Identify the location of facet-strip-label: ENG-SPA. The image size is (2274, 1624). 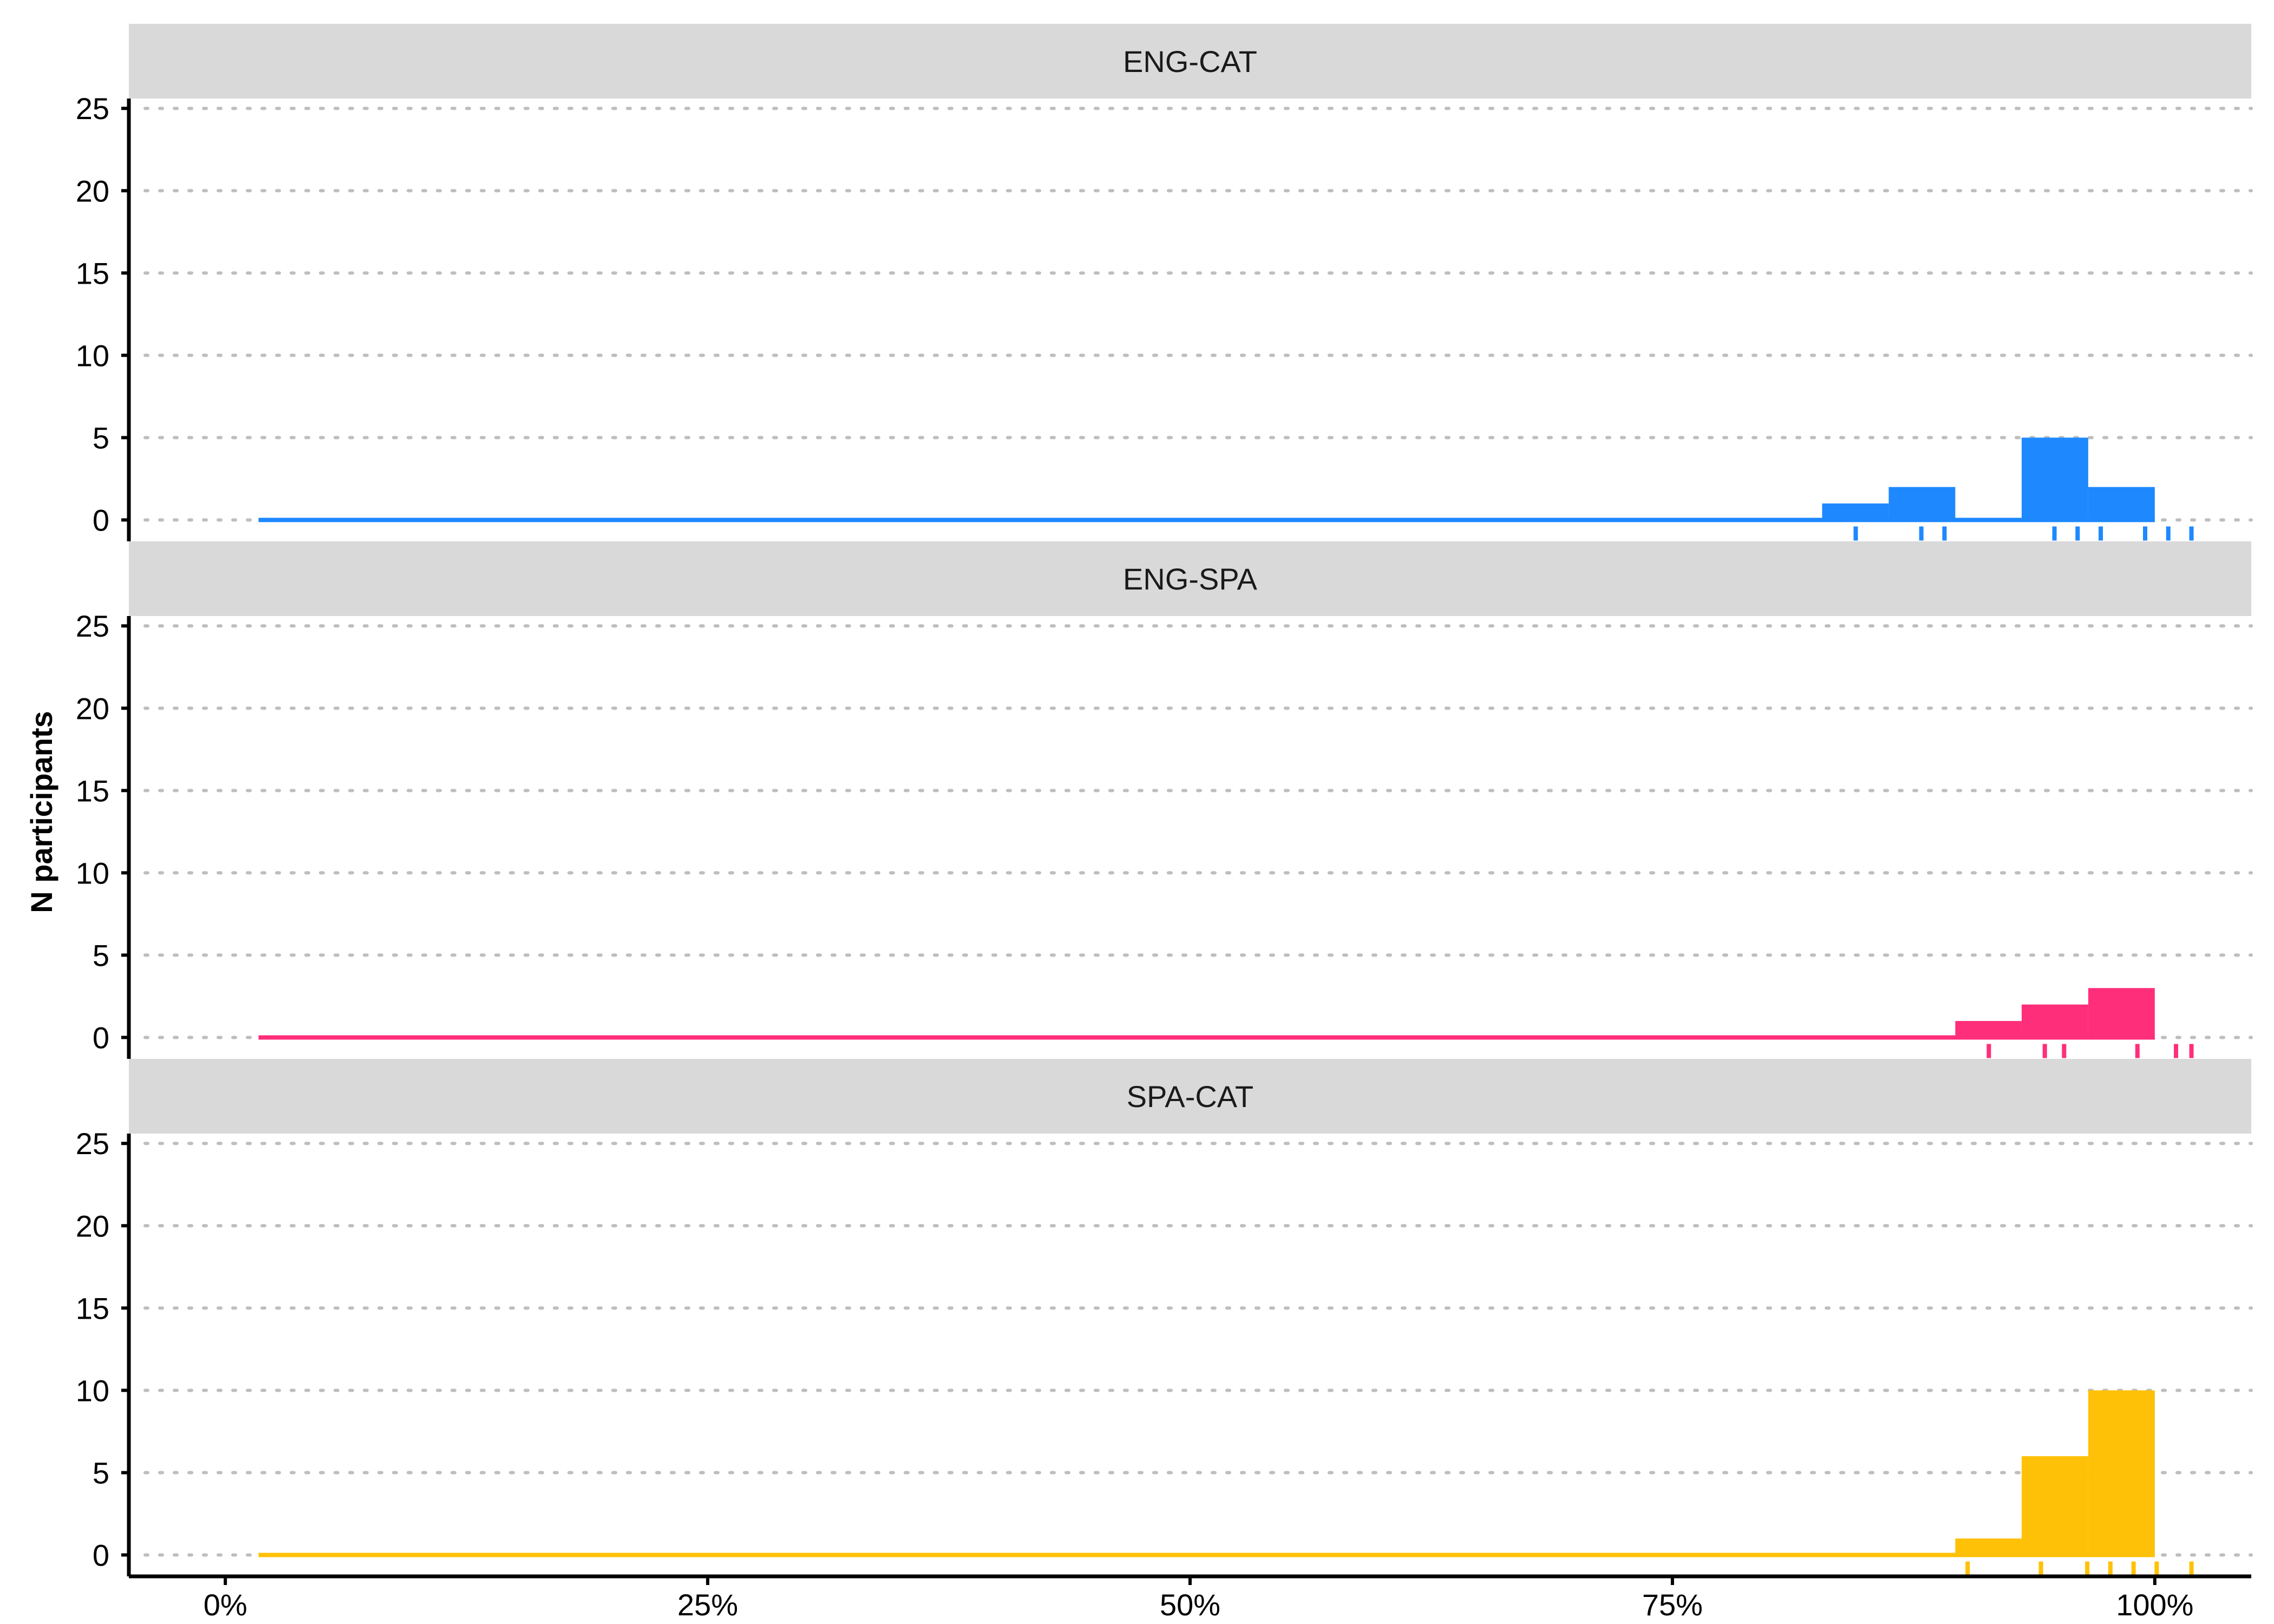
(1190, 579).